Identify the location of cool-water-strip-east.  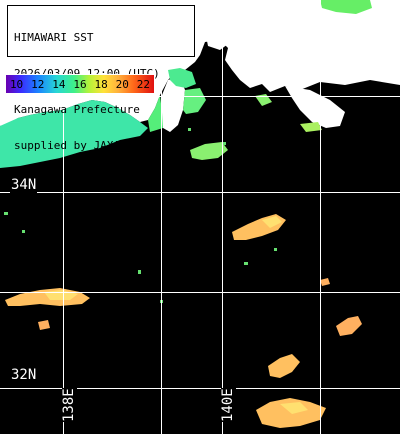
(311, 127).